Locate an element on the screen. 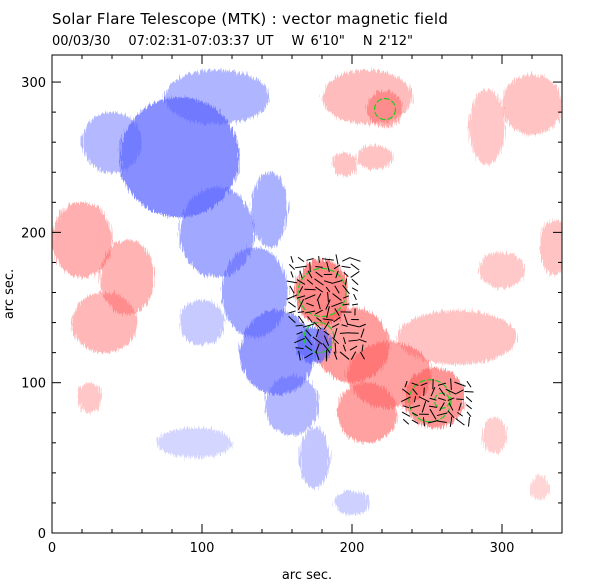  y-tick-label: 100 is located at coordinates (33, 384).